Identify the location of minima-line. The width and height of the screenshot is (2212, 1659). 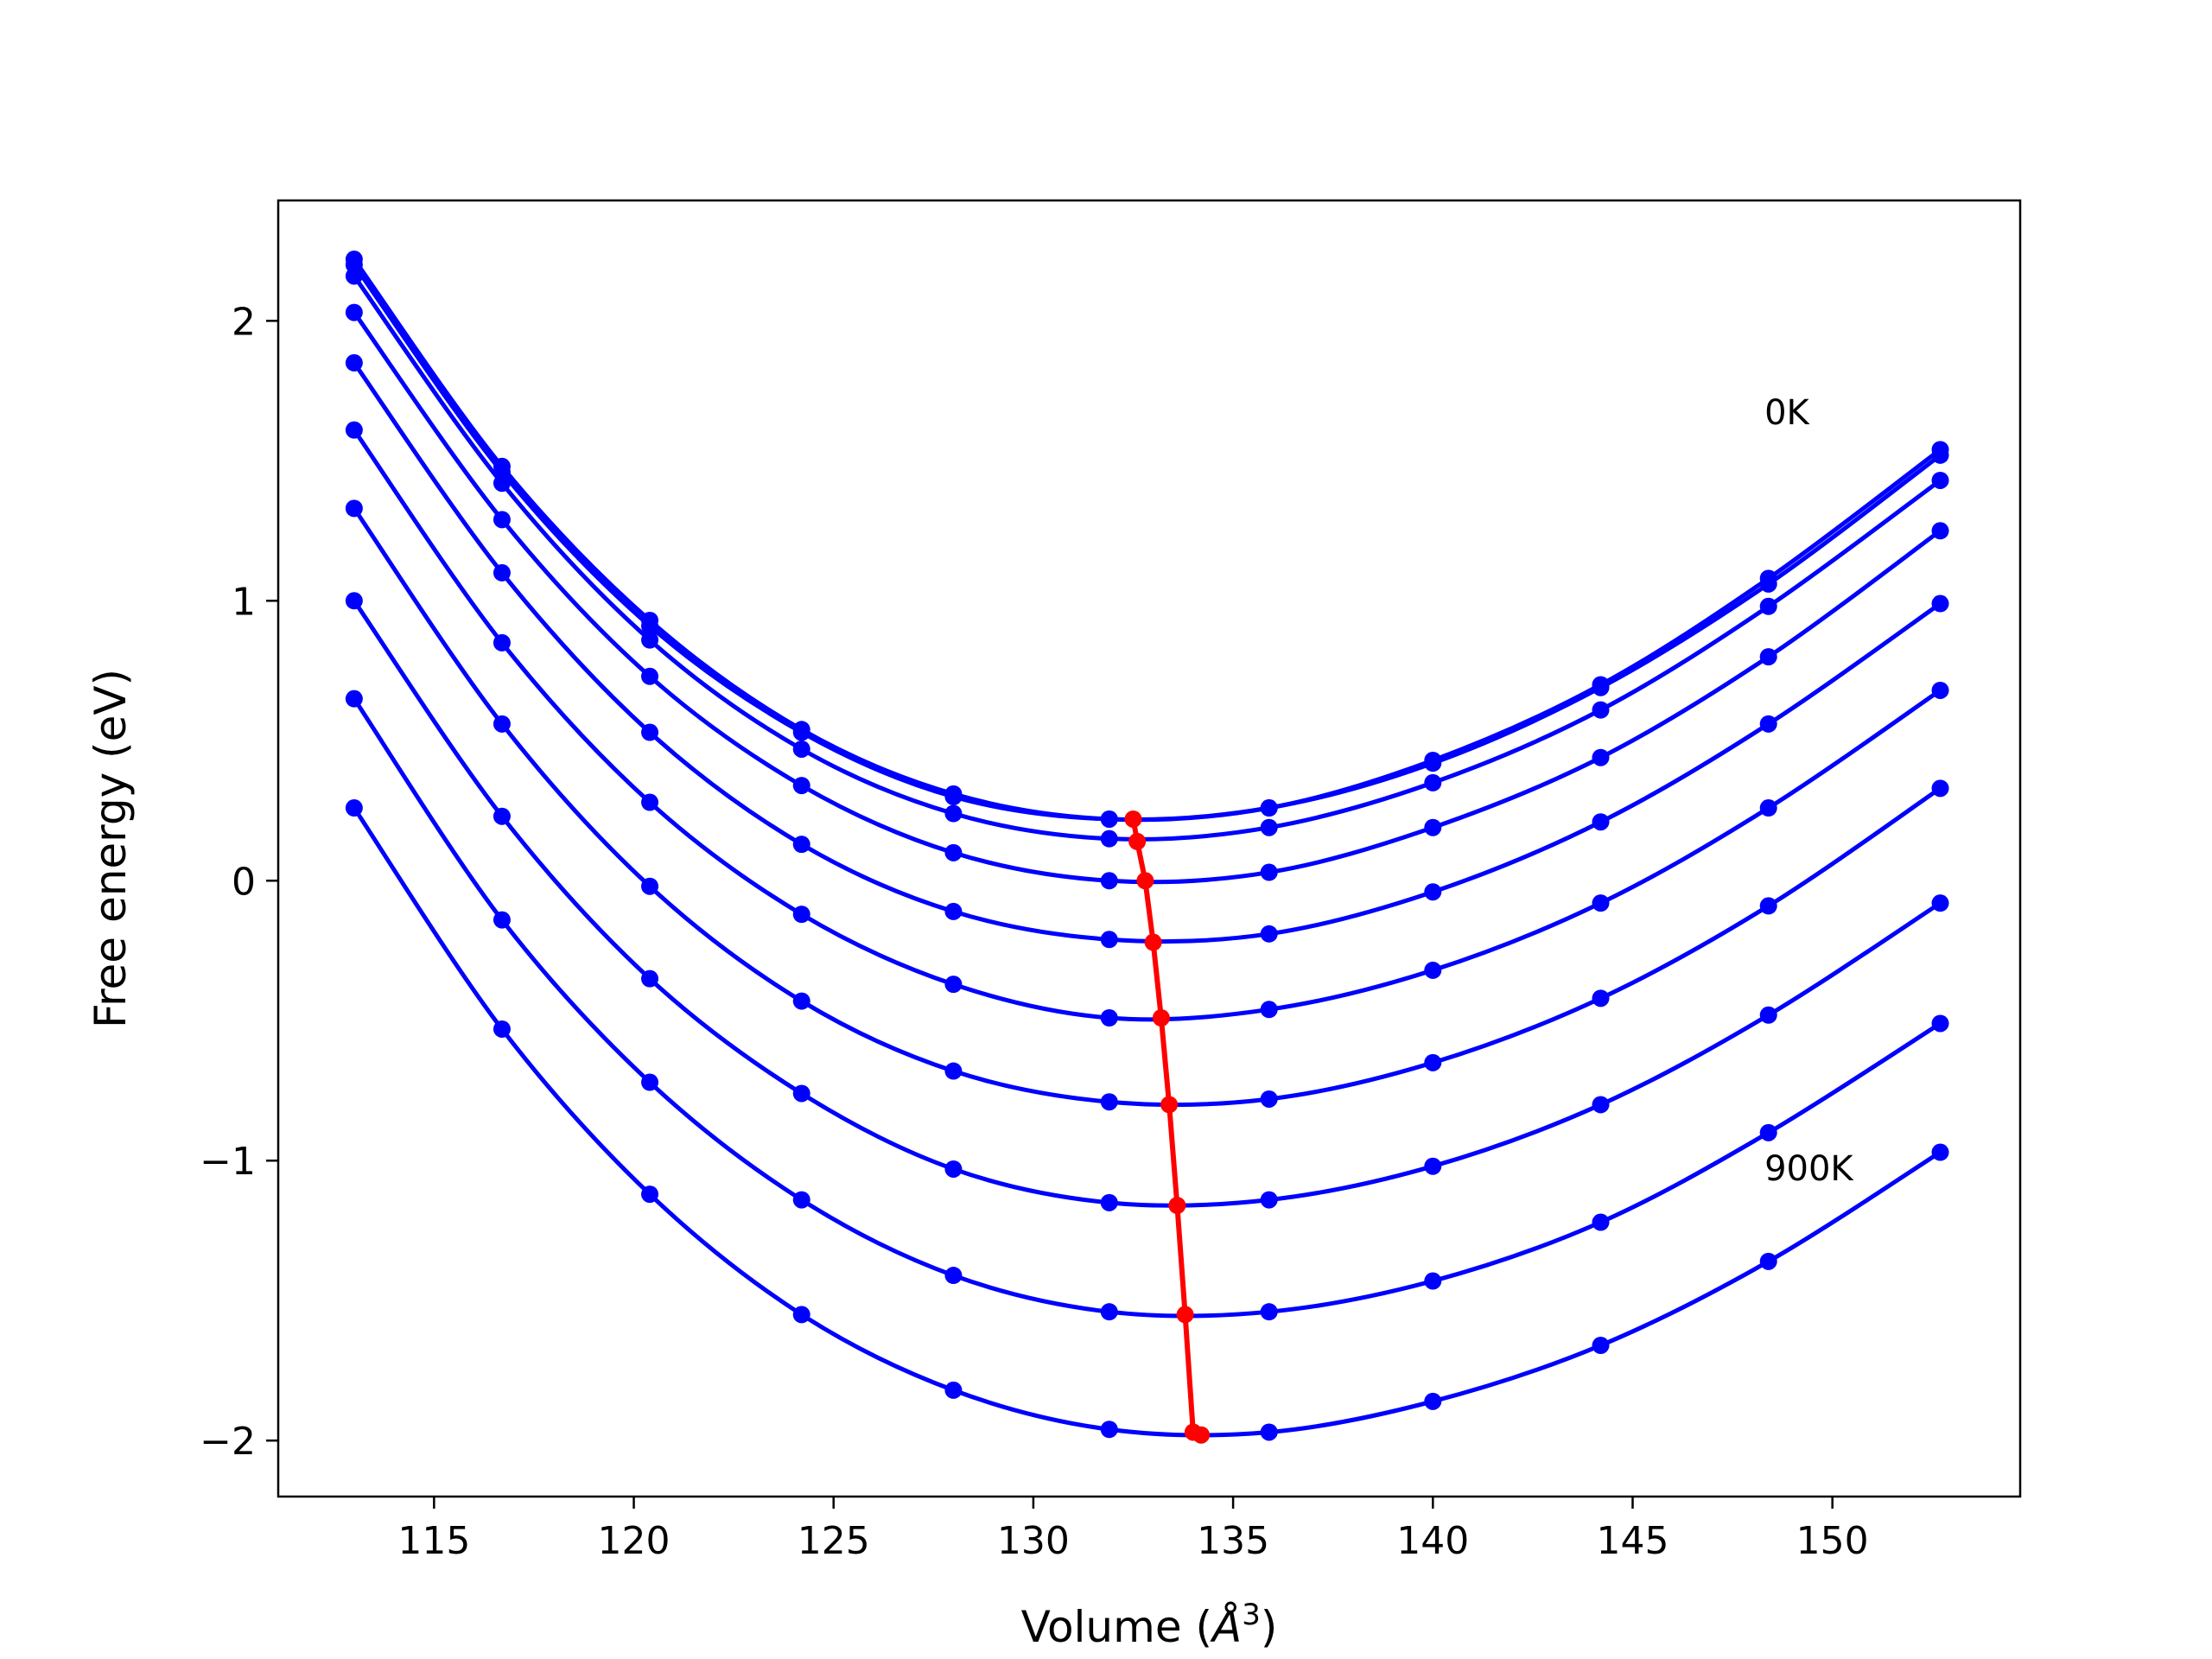
(1166, 1128).